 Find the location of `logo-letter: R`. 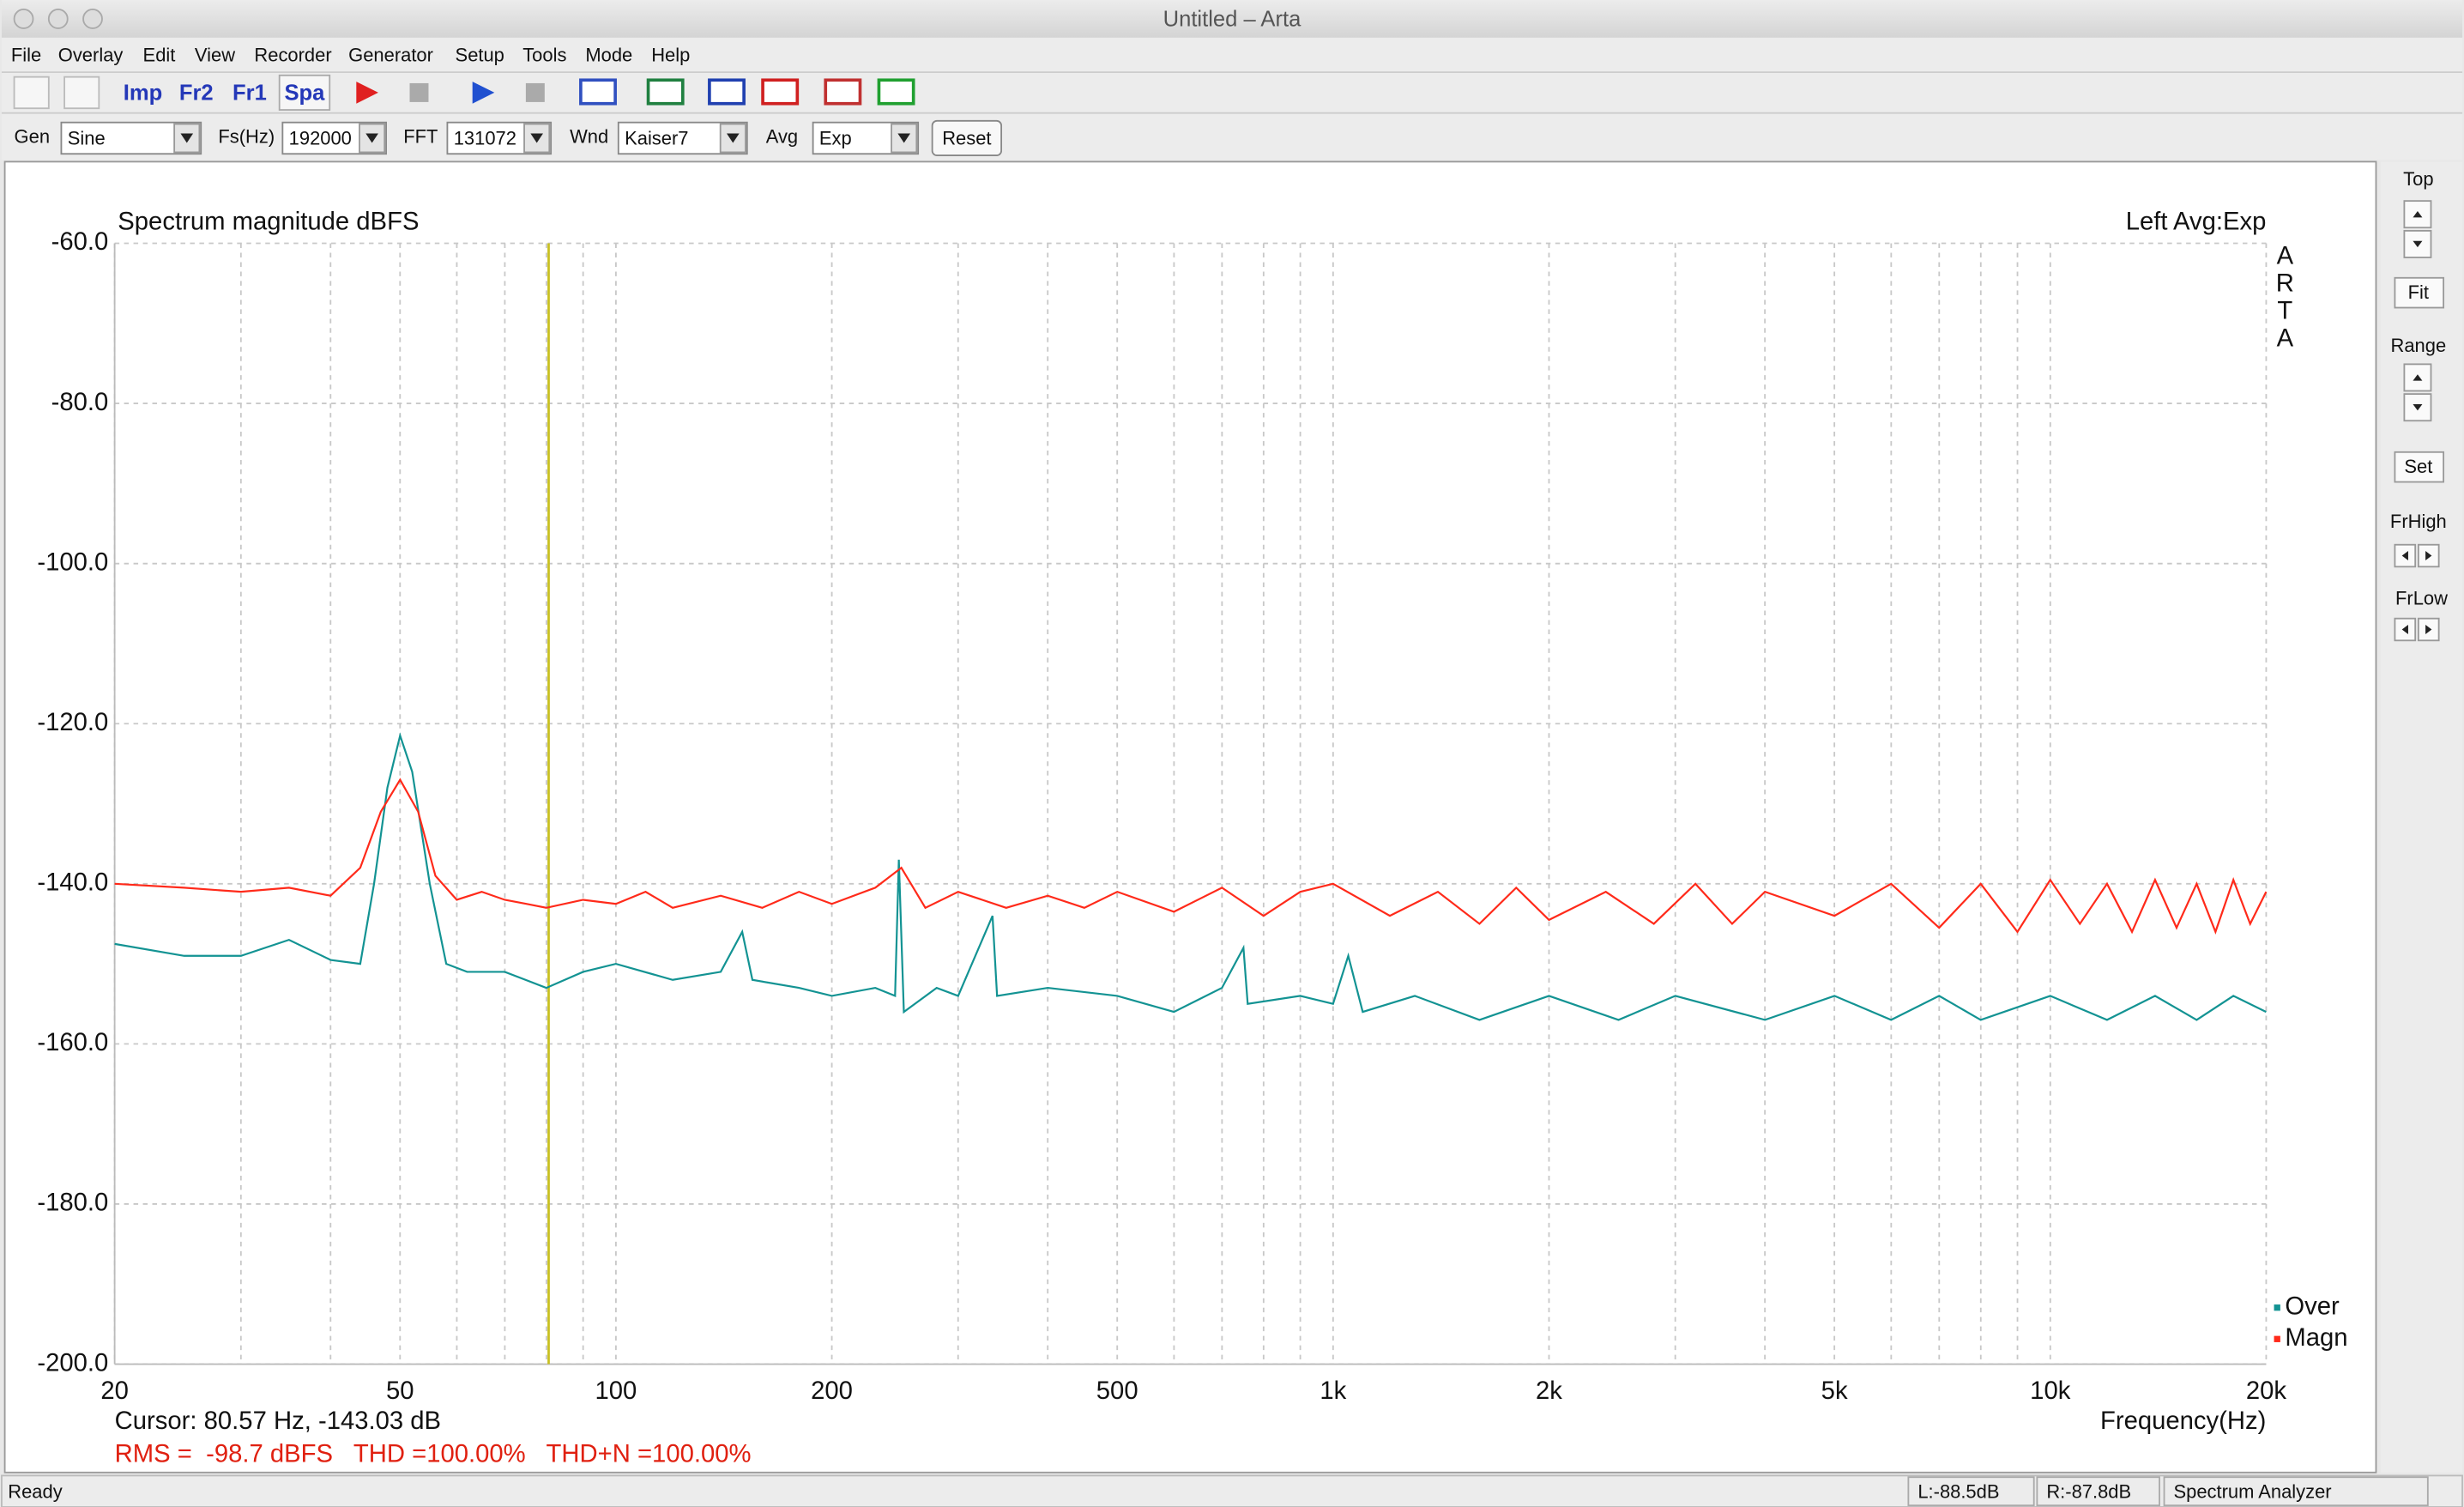

logo-letter: R is located at coordinates (2285, 284).